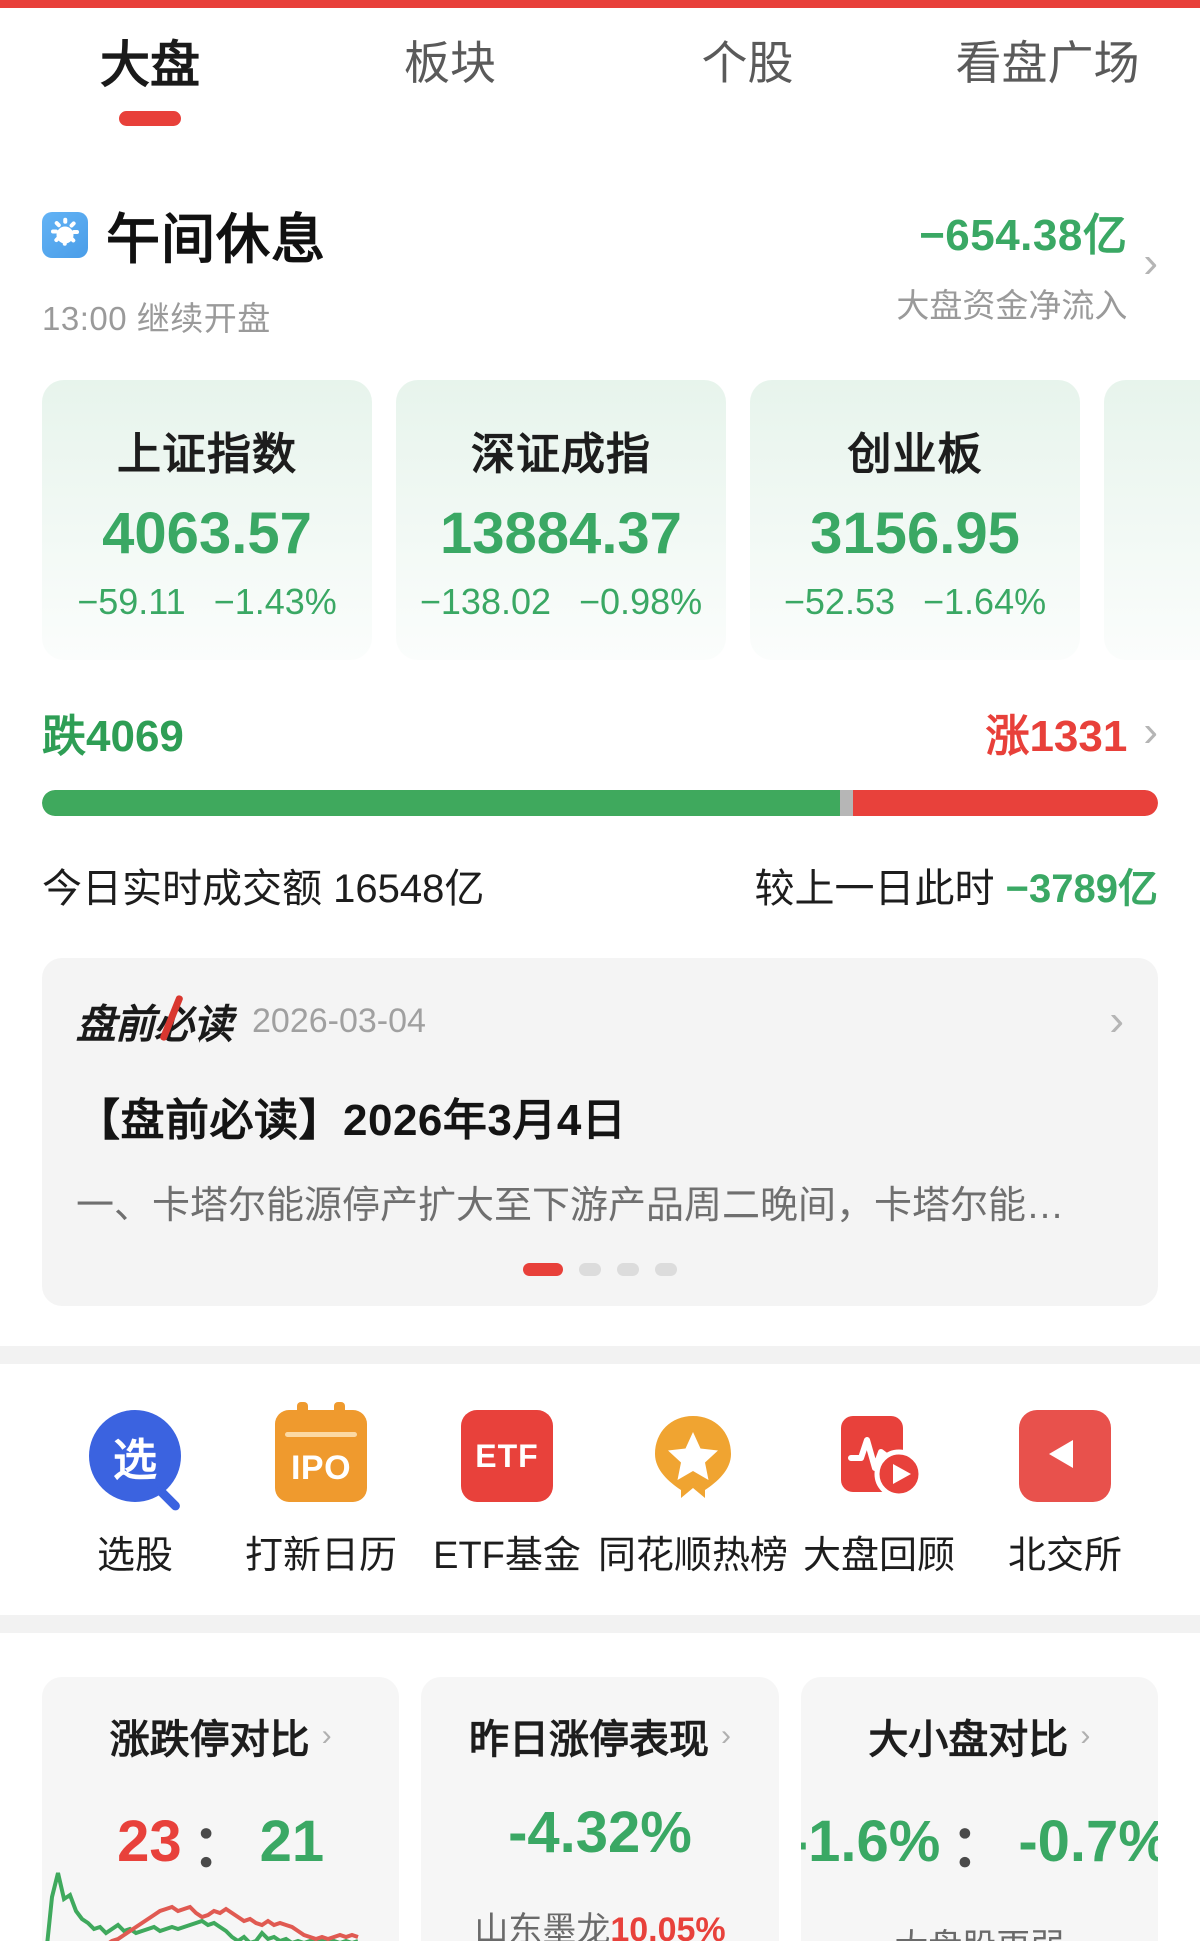 Image resolution: width=1200 pixels, height=1941 pixels. Describe the element at coordinates (561, 533) in the screenshot. I see `index-value: 13884.37` at that location.